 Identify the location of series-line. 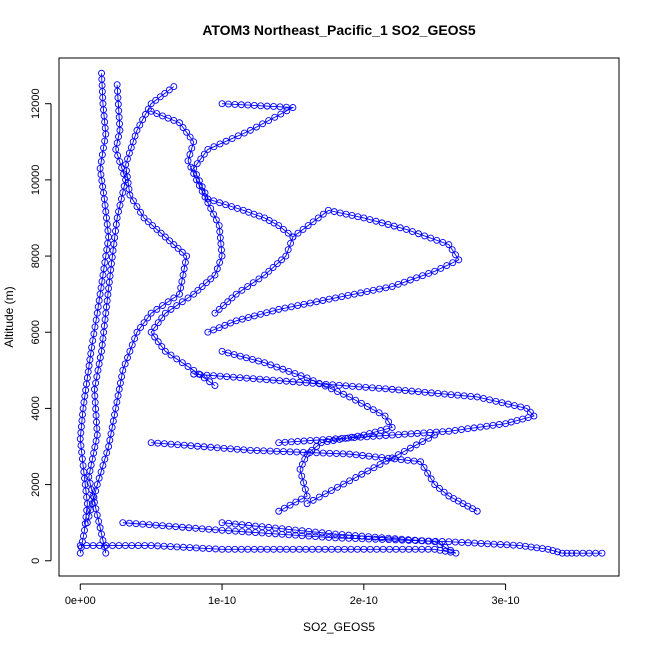
(362, 538).